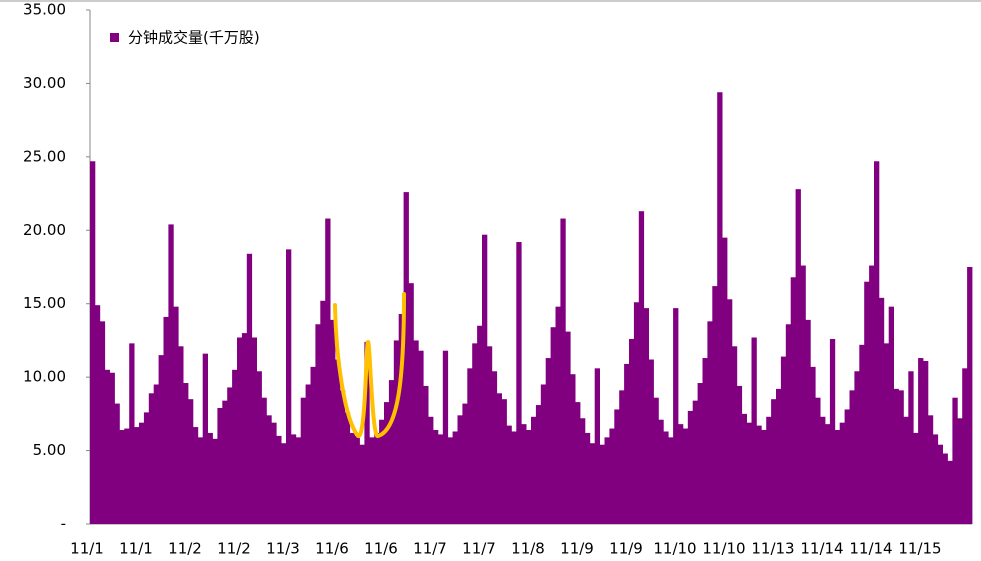 The width and height of the screenshot is (981, 561). What do you see at coordinates (44, 83) in the screenshot?
I see `y-tick-label: 30.00` at bounding box center [44, 83].